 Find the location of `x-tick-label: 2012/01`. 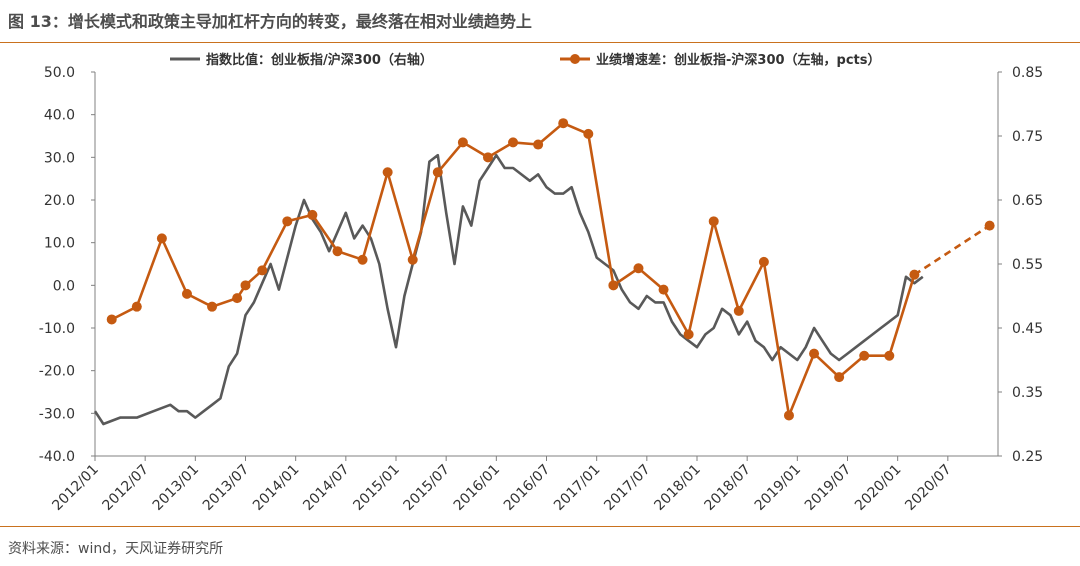

x-tick-label: 2012/01 is located at coordinates (75, 488).